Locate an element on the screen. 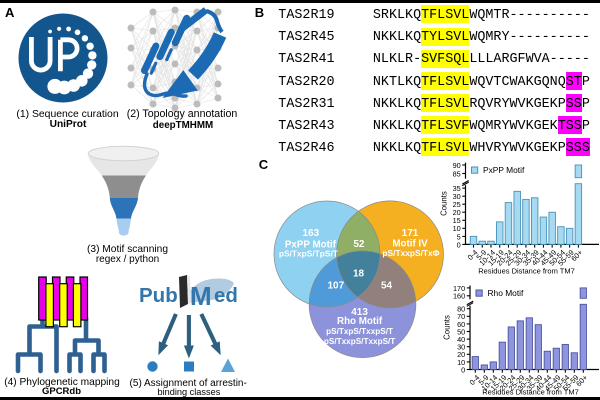 Image resolution: width=600 pixels, height=400 pixels. svg-text: 5 is located at coordinates (459, 236).